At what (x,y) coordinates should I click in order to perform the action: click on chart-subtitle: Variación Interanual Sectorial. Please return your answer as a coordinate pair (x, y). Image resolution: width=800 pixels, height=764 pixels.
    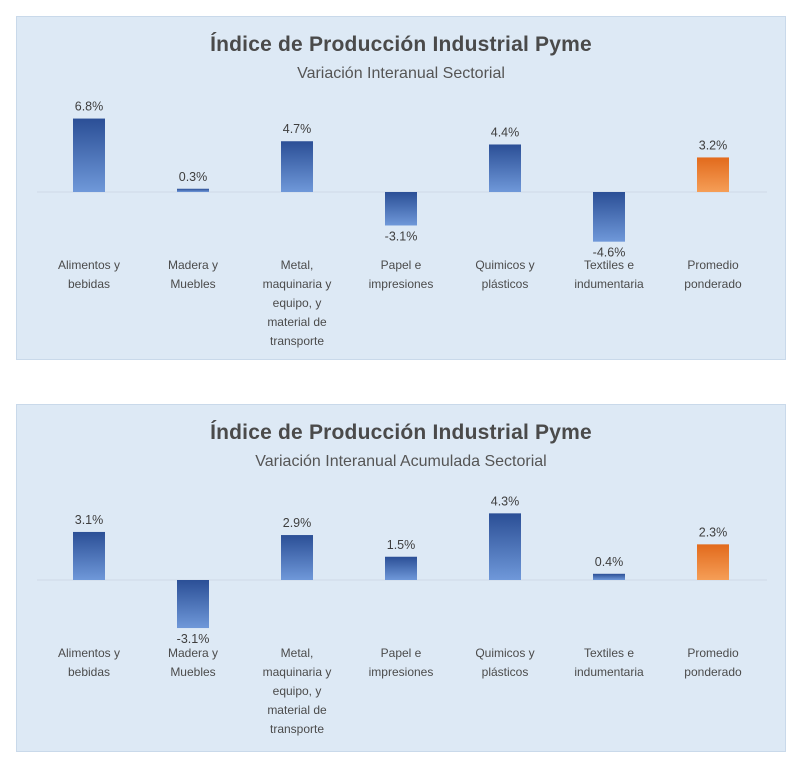
    Looking at the image, I should click on (401, 73).